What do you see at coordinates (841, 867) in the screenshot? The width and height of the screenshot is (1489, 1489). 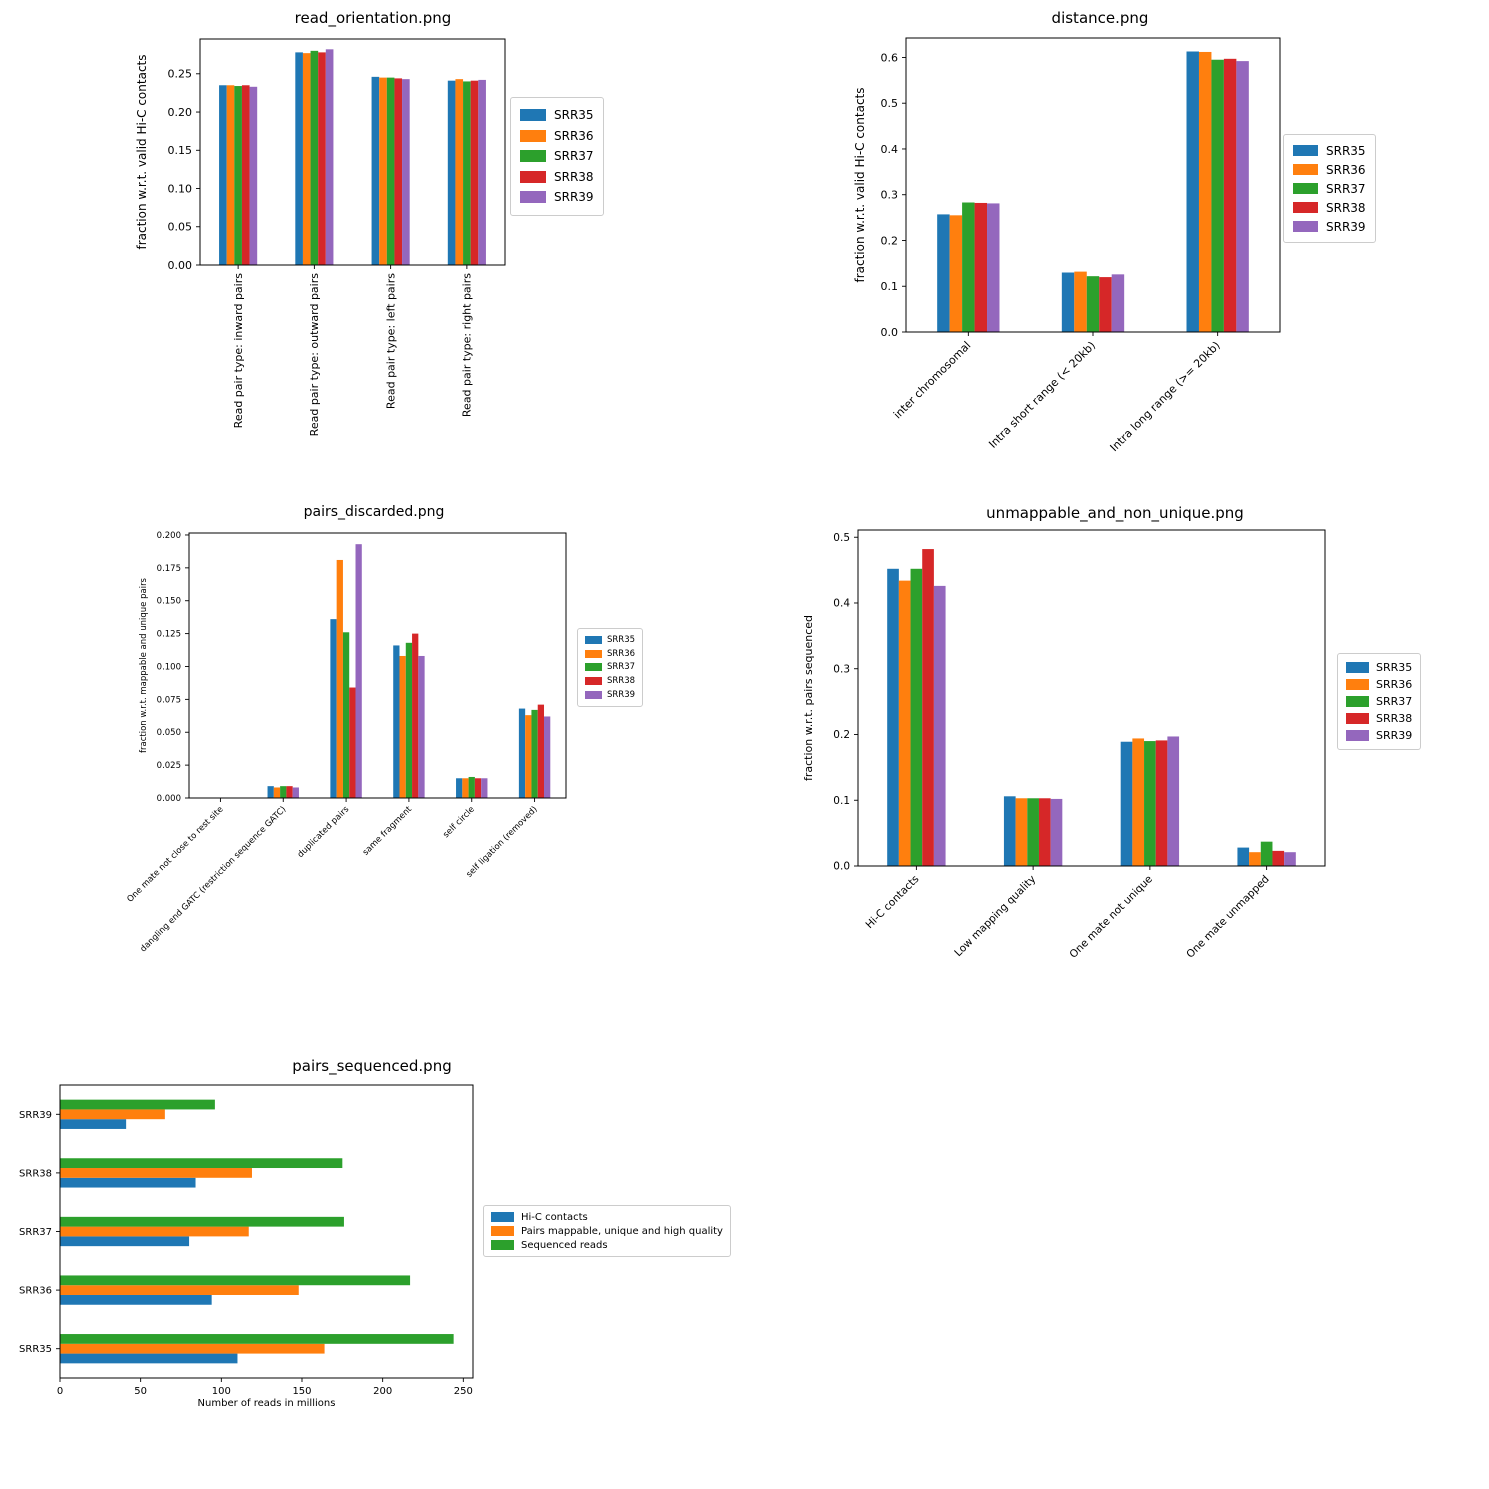 I see `y-tick-label: 0.0` at bounding box center [841, 867].